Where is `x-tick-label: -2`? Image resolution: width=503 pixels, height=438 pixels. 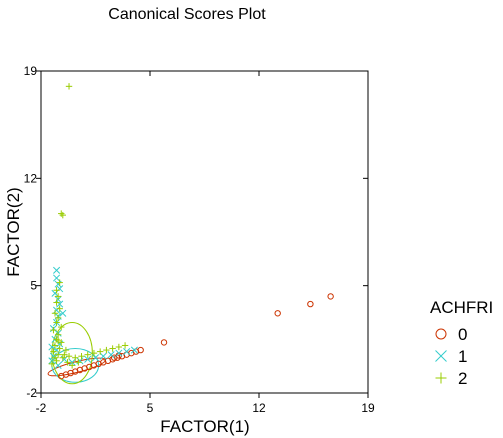 x-tick-label: -2 is located at coordinates (41, 408).